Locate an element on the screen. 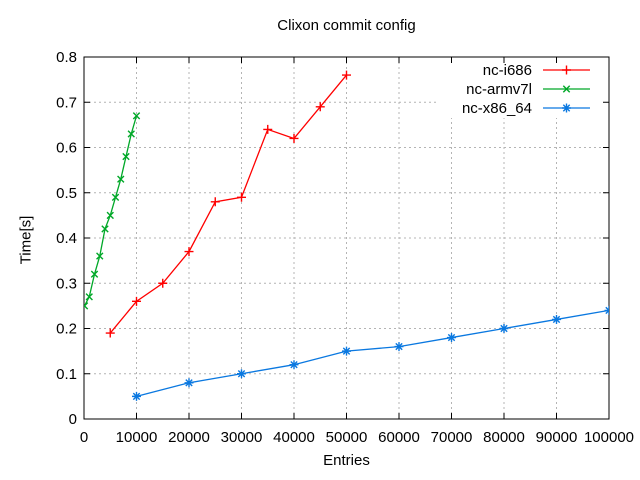 This screenshot has height=480, width=640. y-tick-label: 0.5 is located at coordinates (66, 193).